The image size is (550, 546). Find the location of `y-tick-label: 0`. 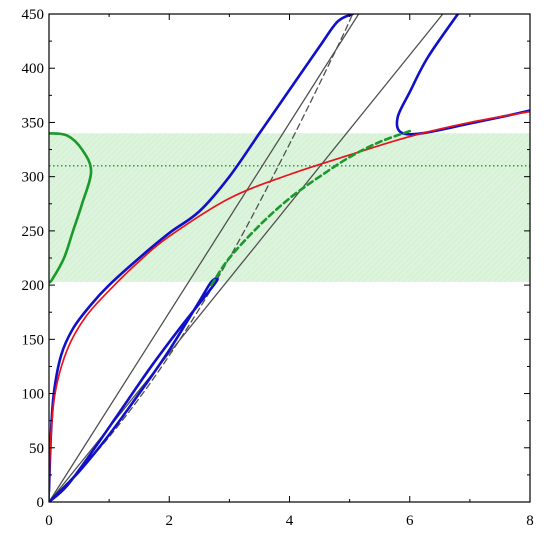

y-tick-label: 0 is located at coordinates (41, 503).